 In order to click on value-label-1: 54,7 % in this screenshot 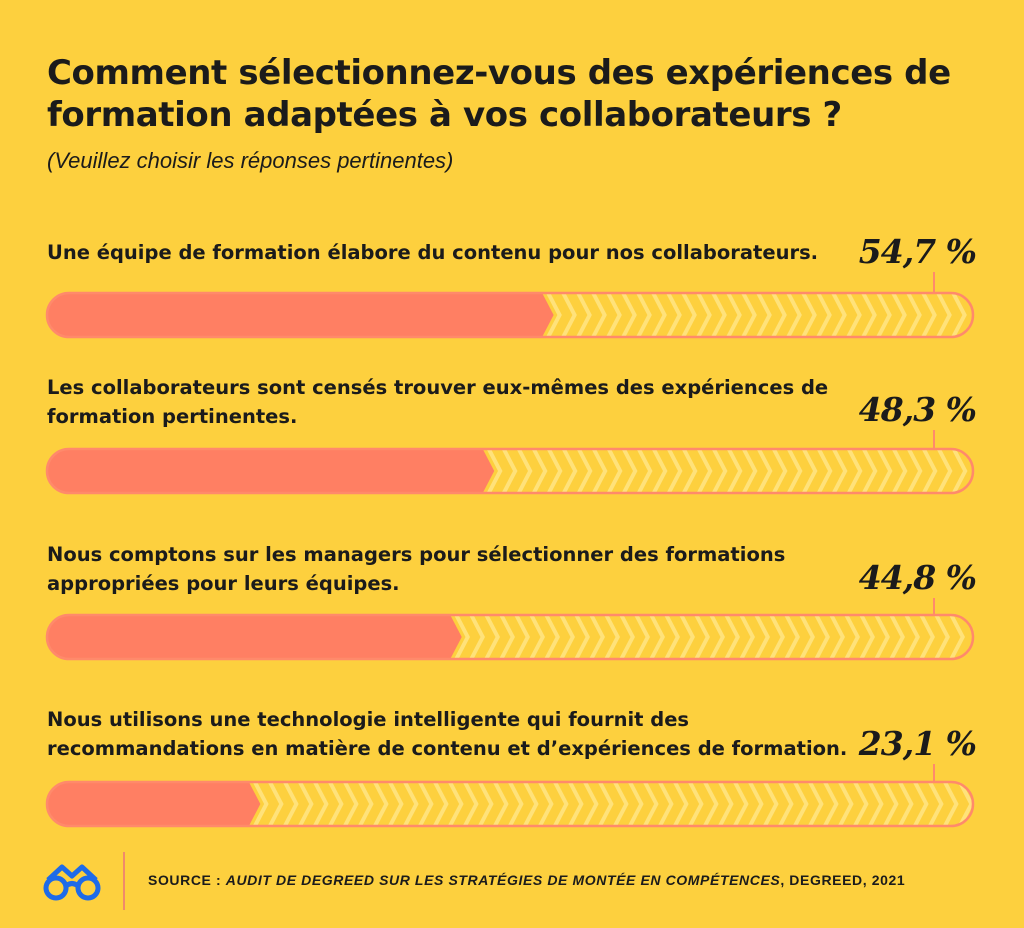, I will do `click(917, 251)`.